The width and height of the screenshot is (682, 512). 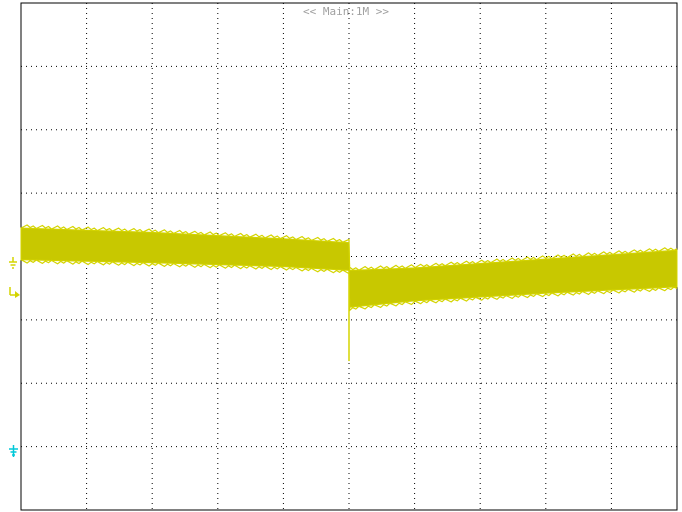 I want to click on ch1-ground-icon, so click(x=13, y=263).